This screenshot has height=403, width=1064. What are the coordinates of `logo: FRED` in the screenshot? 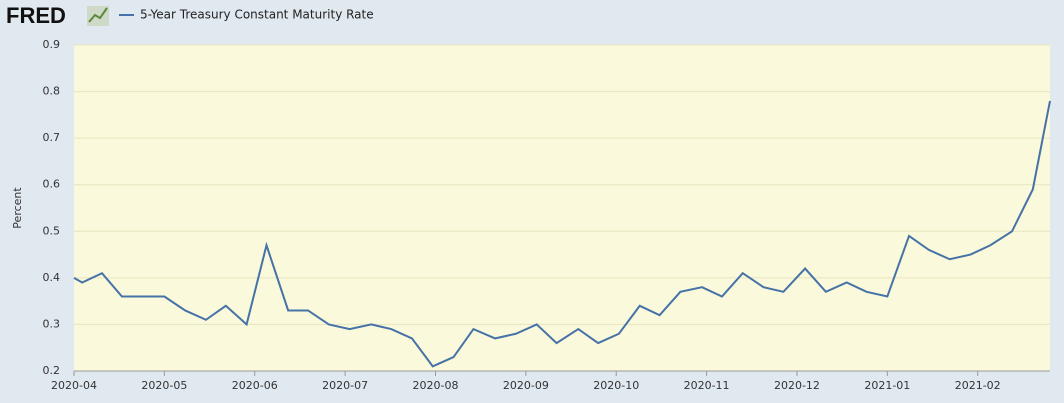 It's located at (36, 15).